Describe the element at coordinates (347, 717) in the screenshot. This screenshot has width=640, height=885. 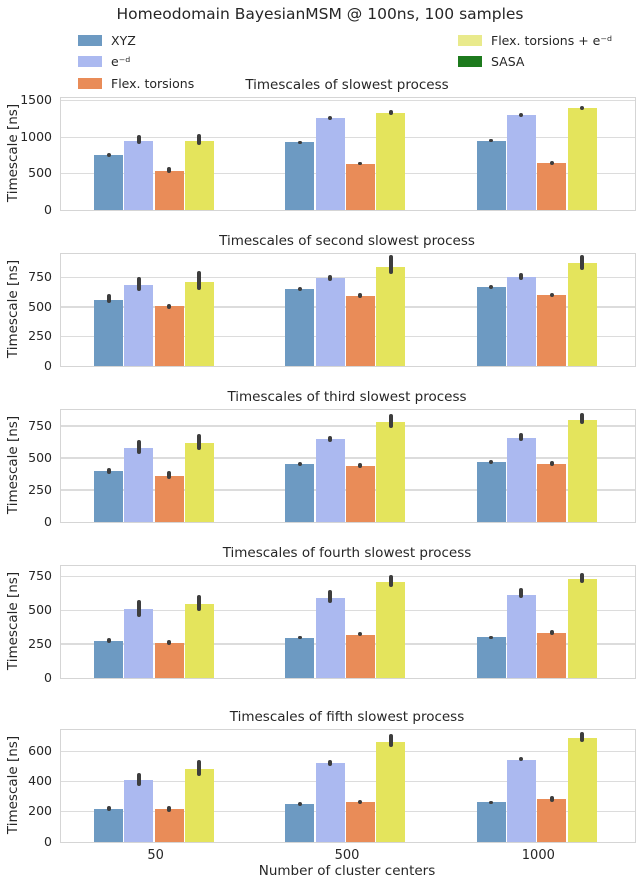
I see `subplot-title: Timescales of fifth slowest process` at that location.